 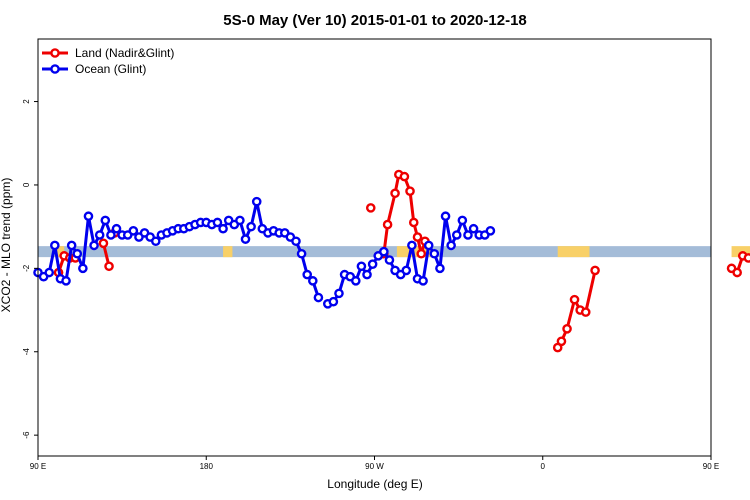 What do you see at coordinates (543, 466) in the screenshot?
I see `x-tick-label: 0` at bounding box center [543, 466].